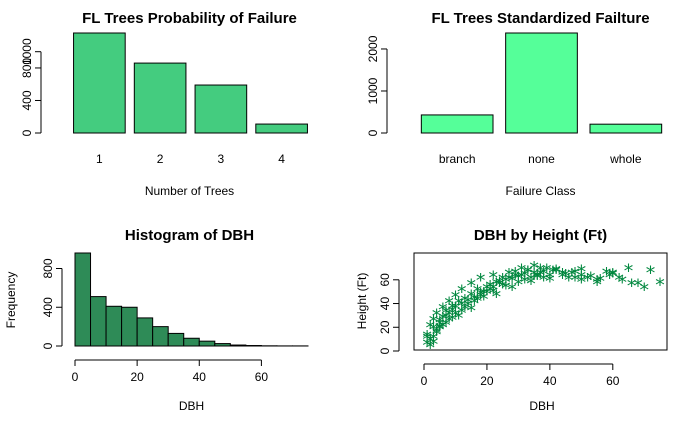  What do you see at coordinates (540, 18) in the screenshot?
I see `chart-title: FL Trees Standardized Failture` at bounding box center [540, 18].